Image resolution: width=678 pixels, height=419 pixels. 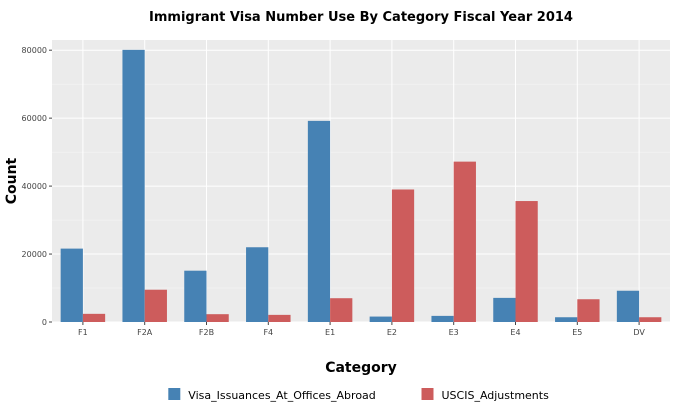 I want to click on y-axis-ticks: 0 20000 40000 60000 80000, so click(x=37, y=186).